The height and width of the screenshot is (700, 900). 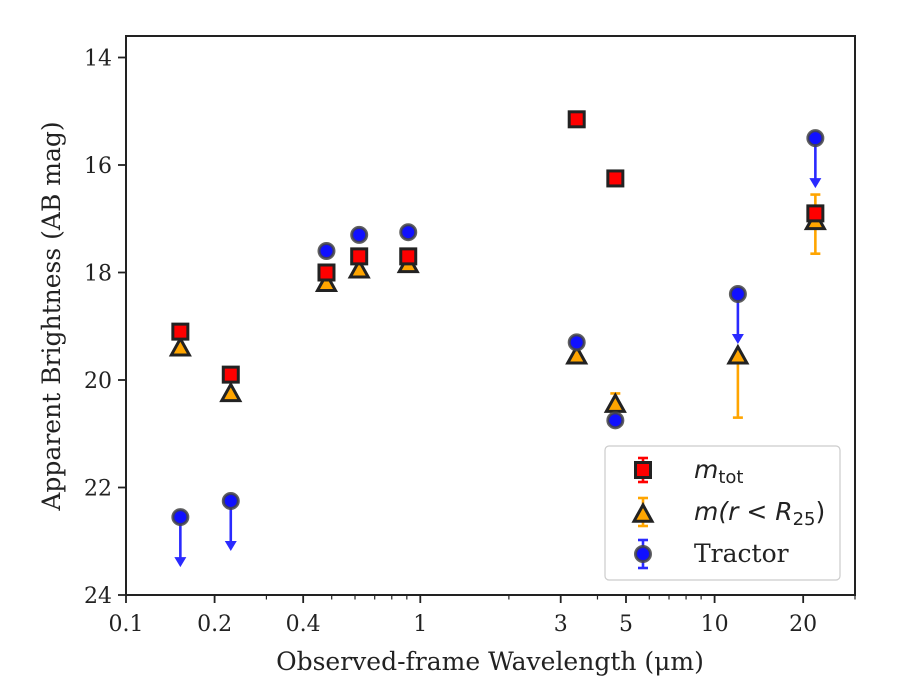 I want to click on legend: mtot m(r < R25) Tractor, so click(x=722, y=513).